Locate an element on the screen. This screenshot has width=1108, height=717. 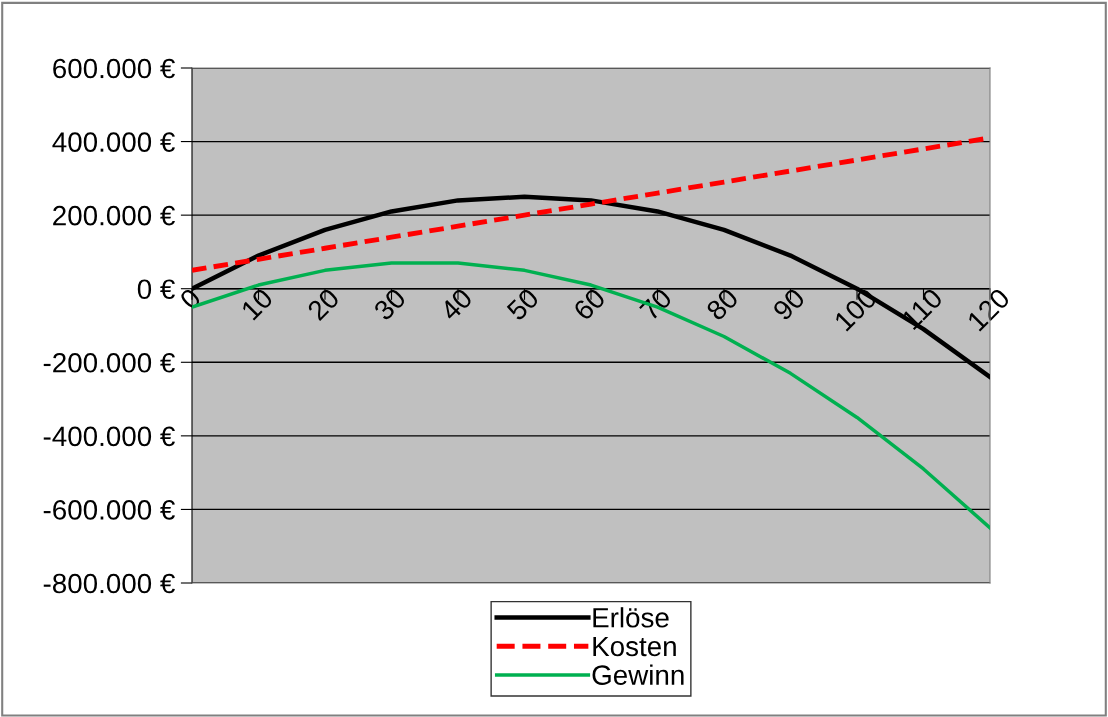
x-tick-label: 10 is located at coordinates (257, 304).